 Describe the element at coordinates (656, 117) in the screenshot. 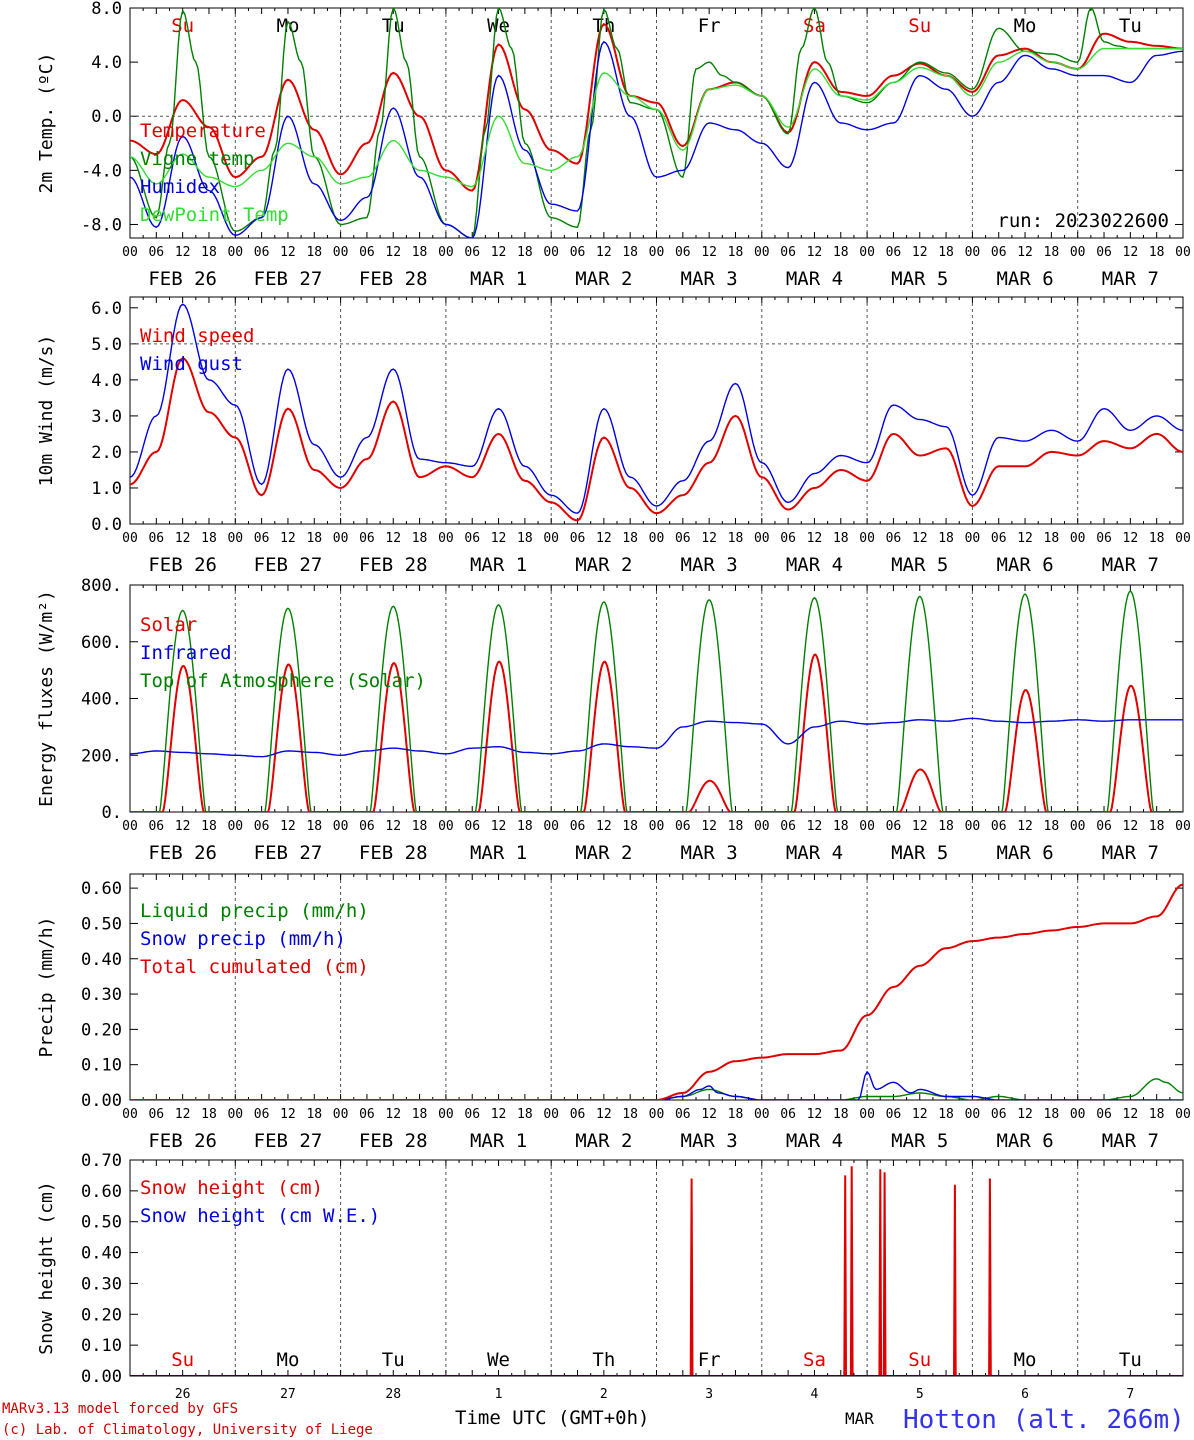

I see `series-line-dewpoint-temp` at that location.